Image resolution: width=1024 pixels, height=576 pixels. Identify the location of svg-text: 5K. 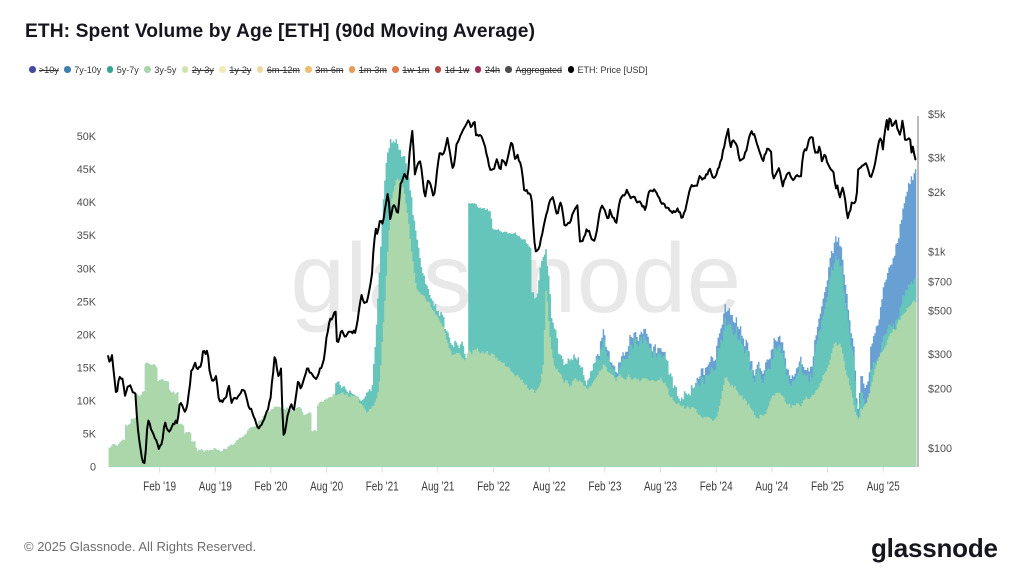
(90, 435).